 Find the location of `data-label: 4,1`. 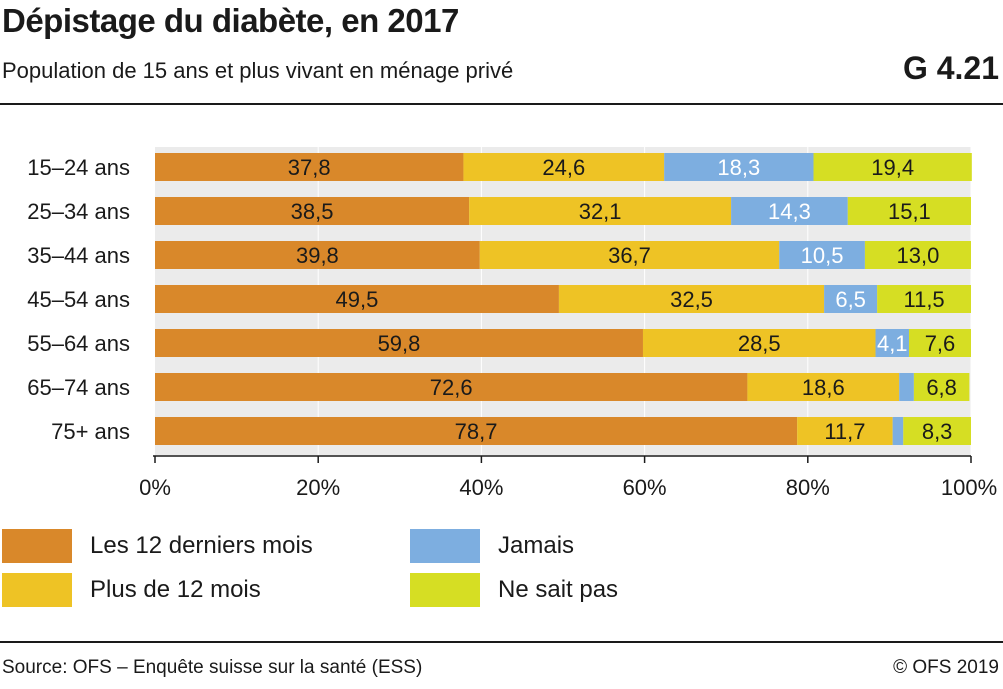

data-label: 4,1 is located at coordinates (892, 343).